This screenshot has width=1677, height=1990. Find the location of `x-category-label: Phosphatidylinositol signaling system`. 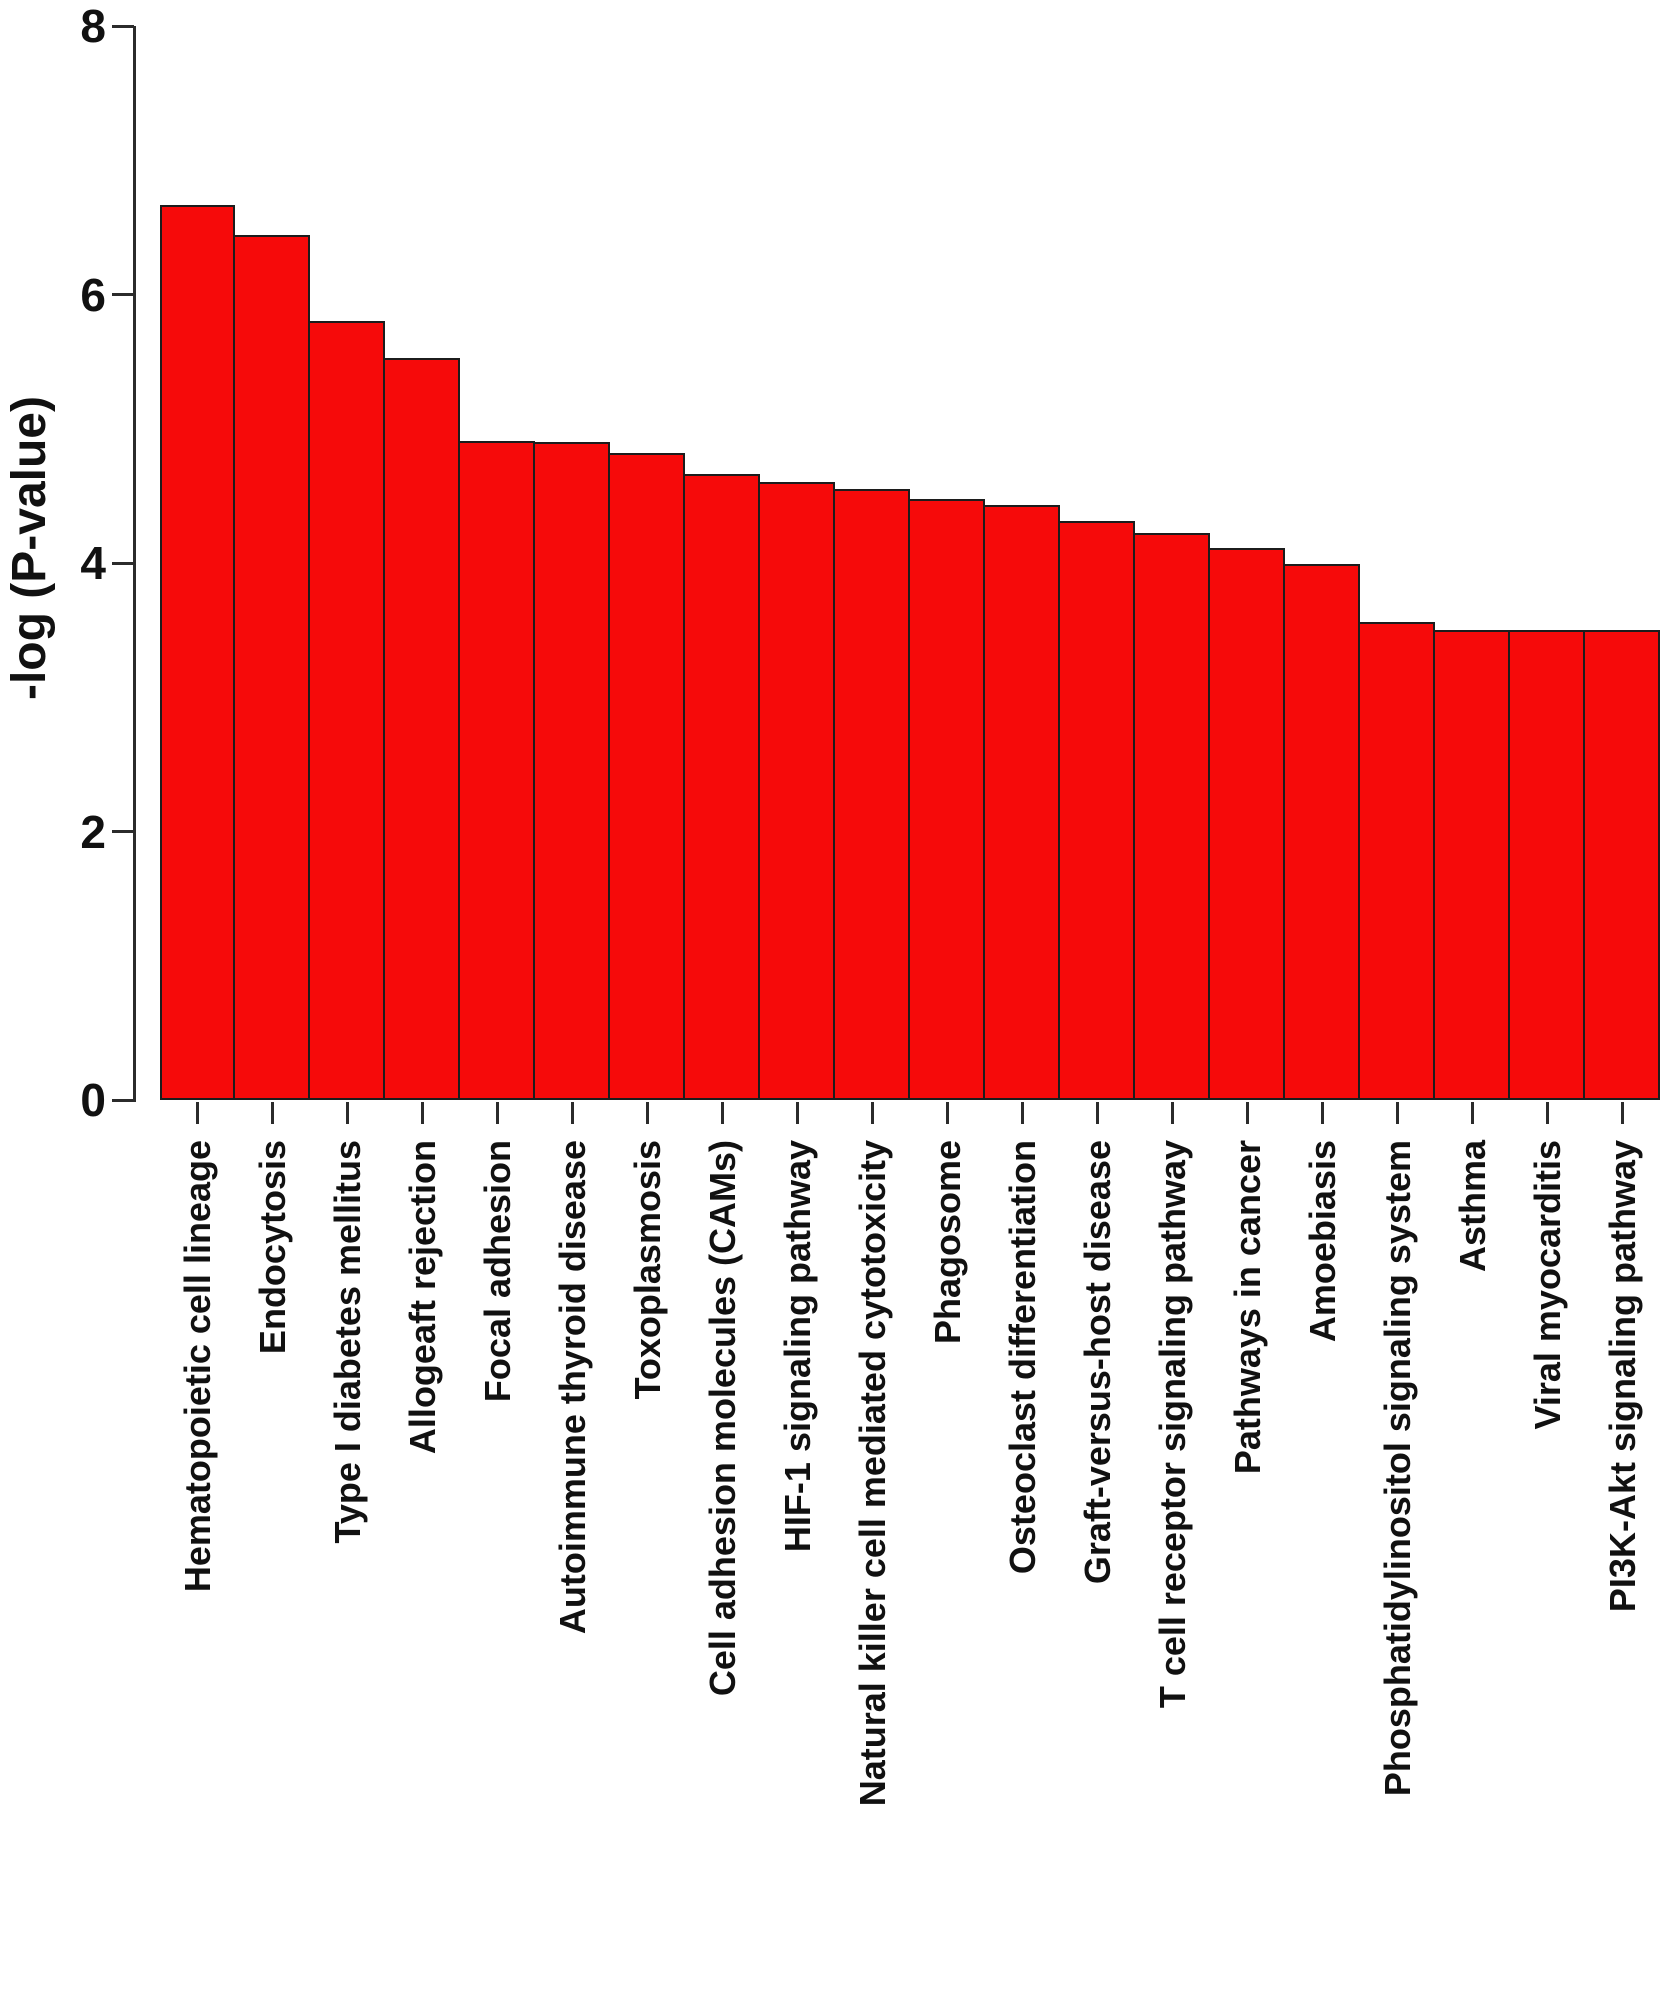

x-category-label: Phosphatidylinositol signaling system is located at coordinates (1397, 1468).